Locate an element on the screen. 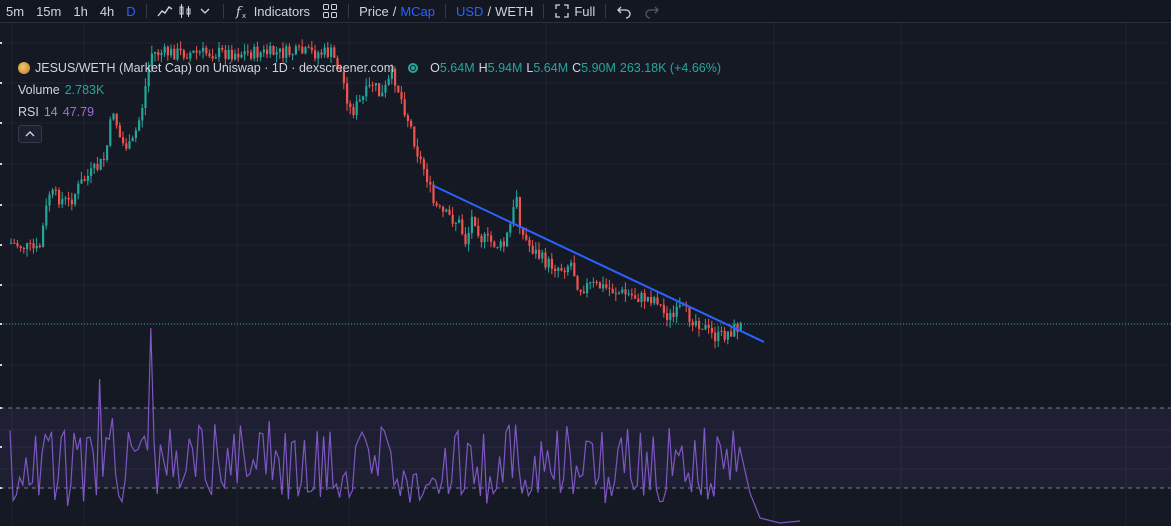  mcap-option: MCap is located at coordinates (417, 11).